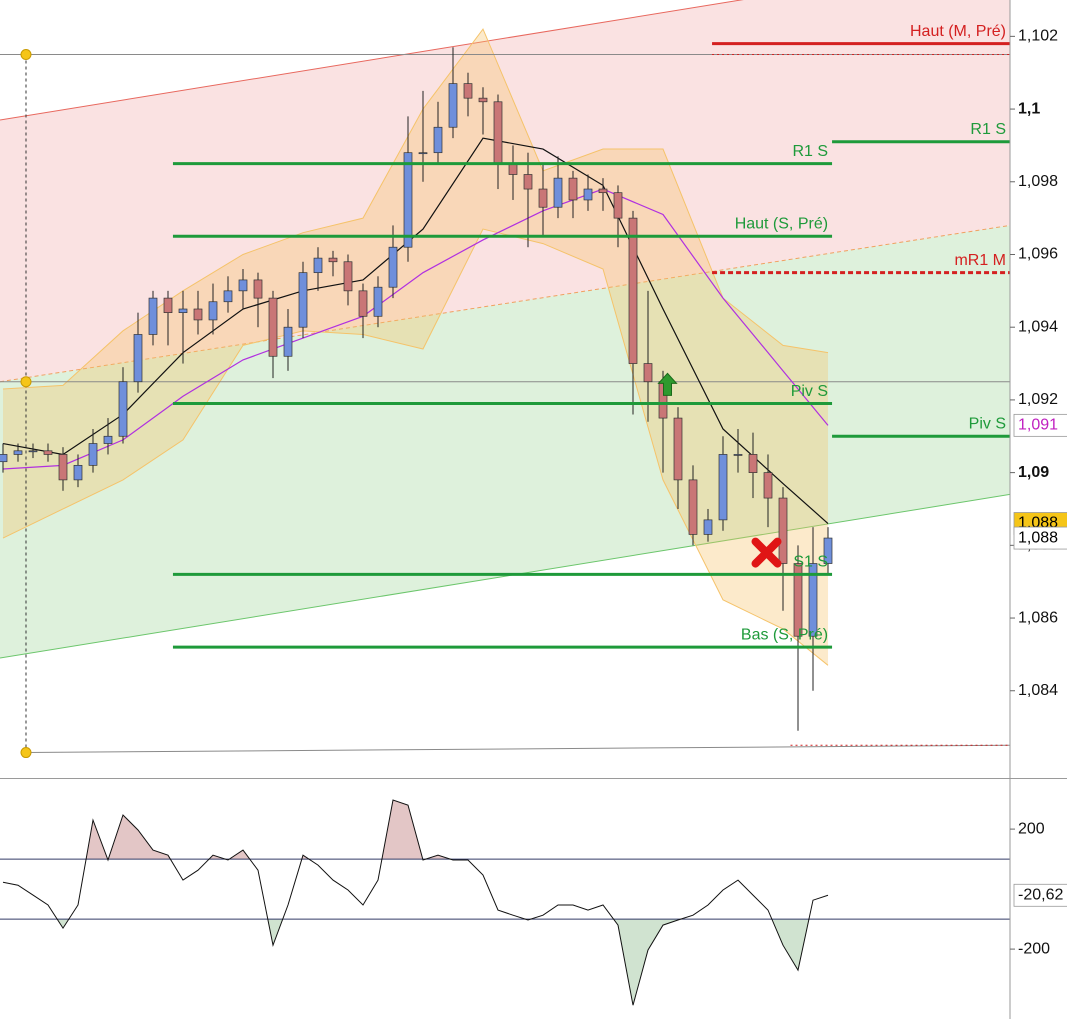 Image resolution: width=1067 pixels, height=1019 pixels. Describe the element at coordinates (505, 303) in the screenshot. I see `channel-middle` at that location.